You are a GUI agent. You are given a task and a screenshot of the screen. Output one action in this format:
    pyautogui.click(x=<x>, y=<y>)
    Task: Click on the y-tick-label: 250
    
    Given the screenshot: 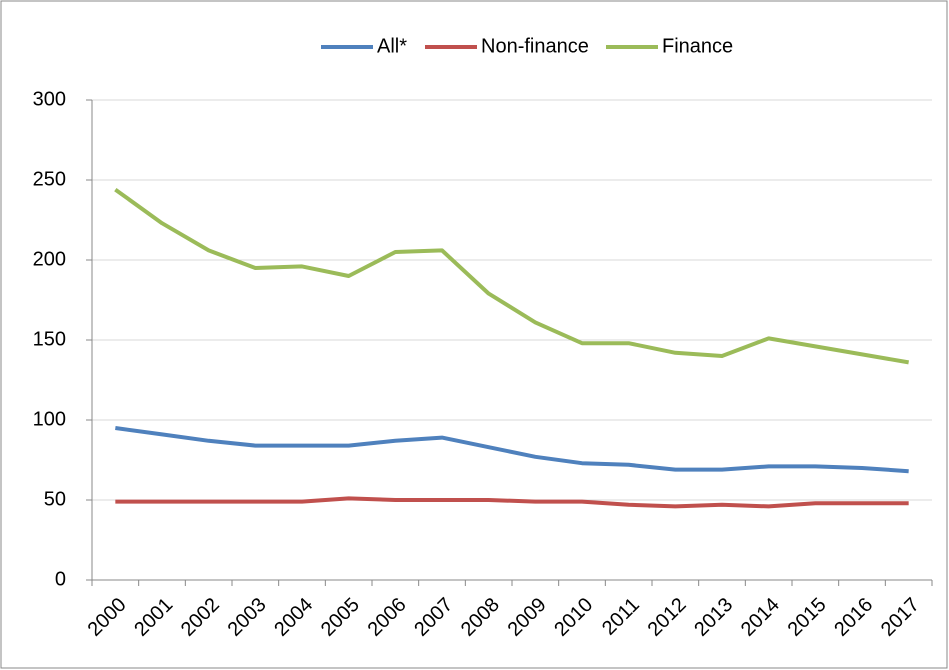 What is the action you would take?
    pyautogui.click(x=49, y=179)
    